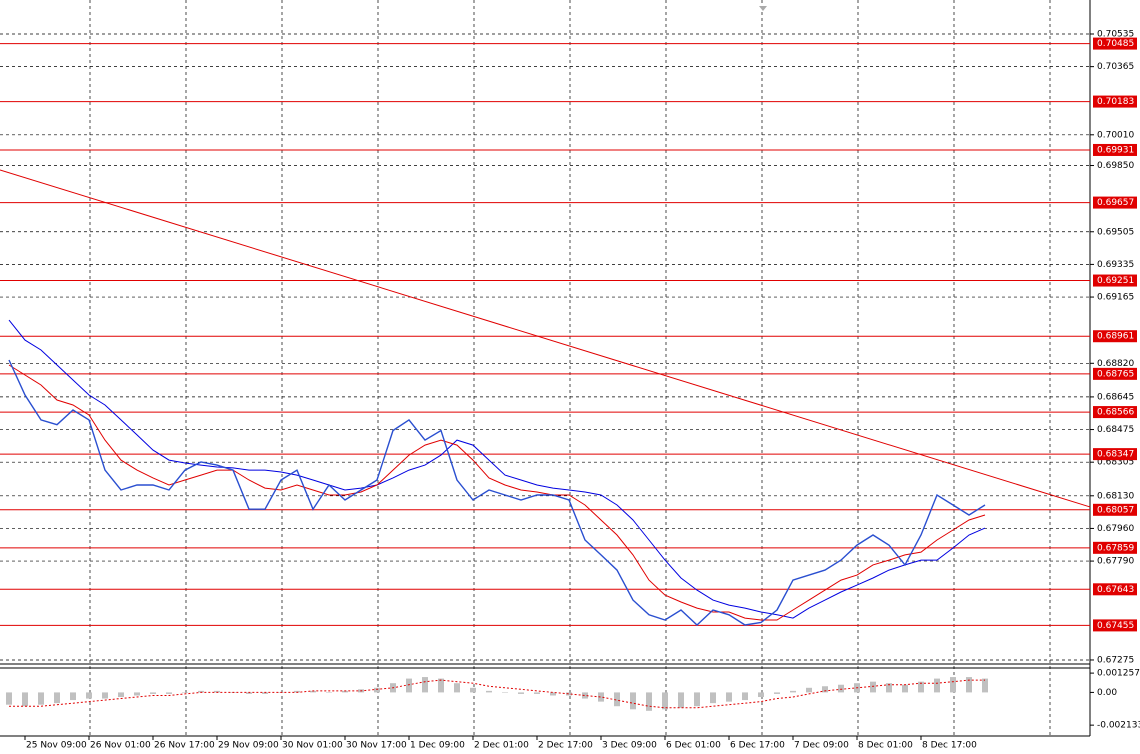 The height and width of the screenshot is (754, 1140). I want to click on level-label: 0.70485, so click(1115, 44).